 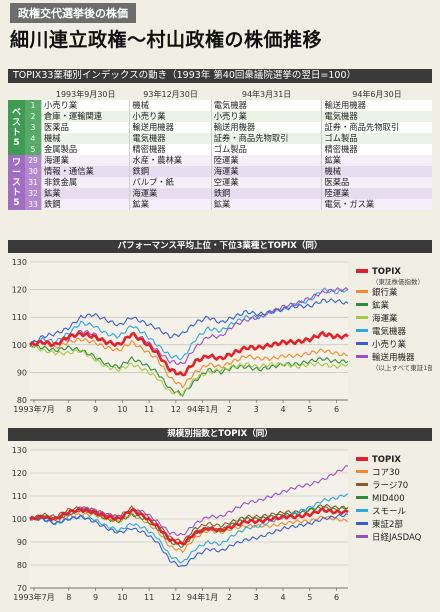 What do you see at coordinates (73, 13) in the screenshot?
I see `kicker-label: 政権交代選挙後の株価` at bounding box center [73, 13].